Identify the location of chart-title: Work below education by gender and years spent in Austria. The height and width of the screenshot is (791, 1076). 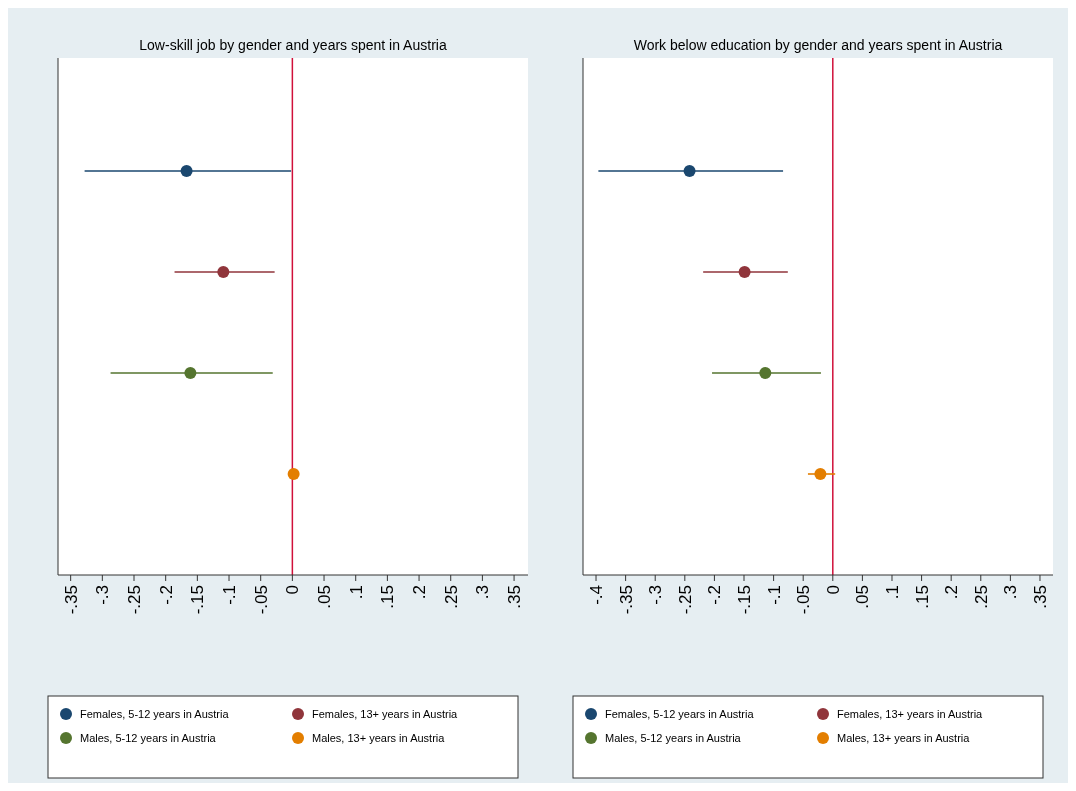
(818, 45).